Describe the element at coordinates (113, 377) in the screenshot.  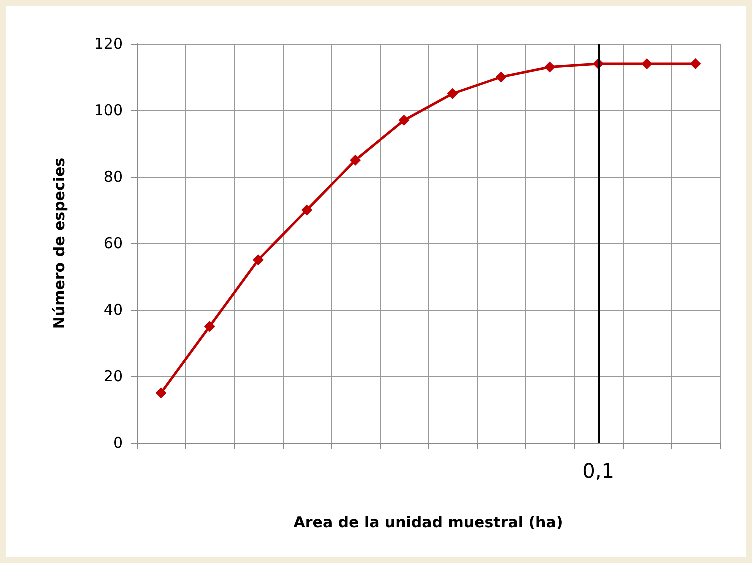
I see `y-tick-label: 20` at that location.